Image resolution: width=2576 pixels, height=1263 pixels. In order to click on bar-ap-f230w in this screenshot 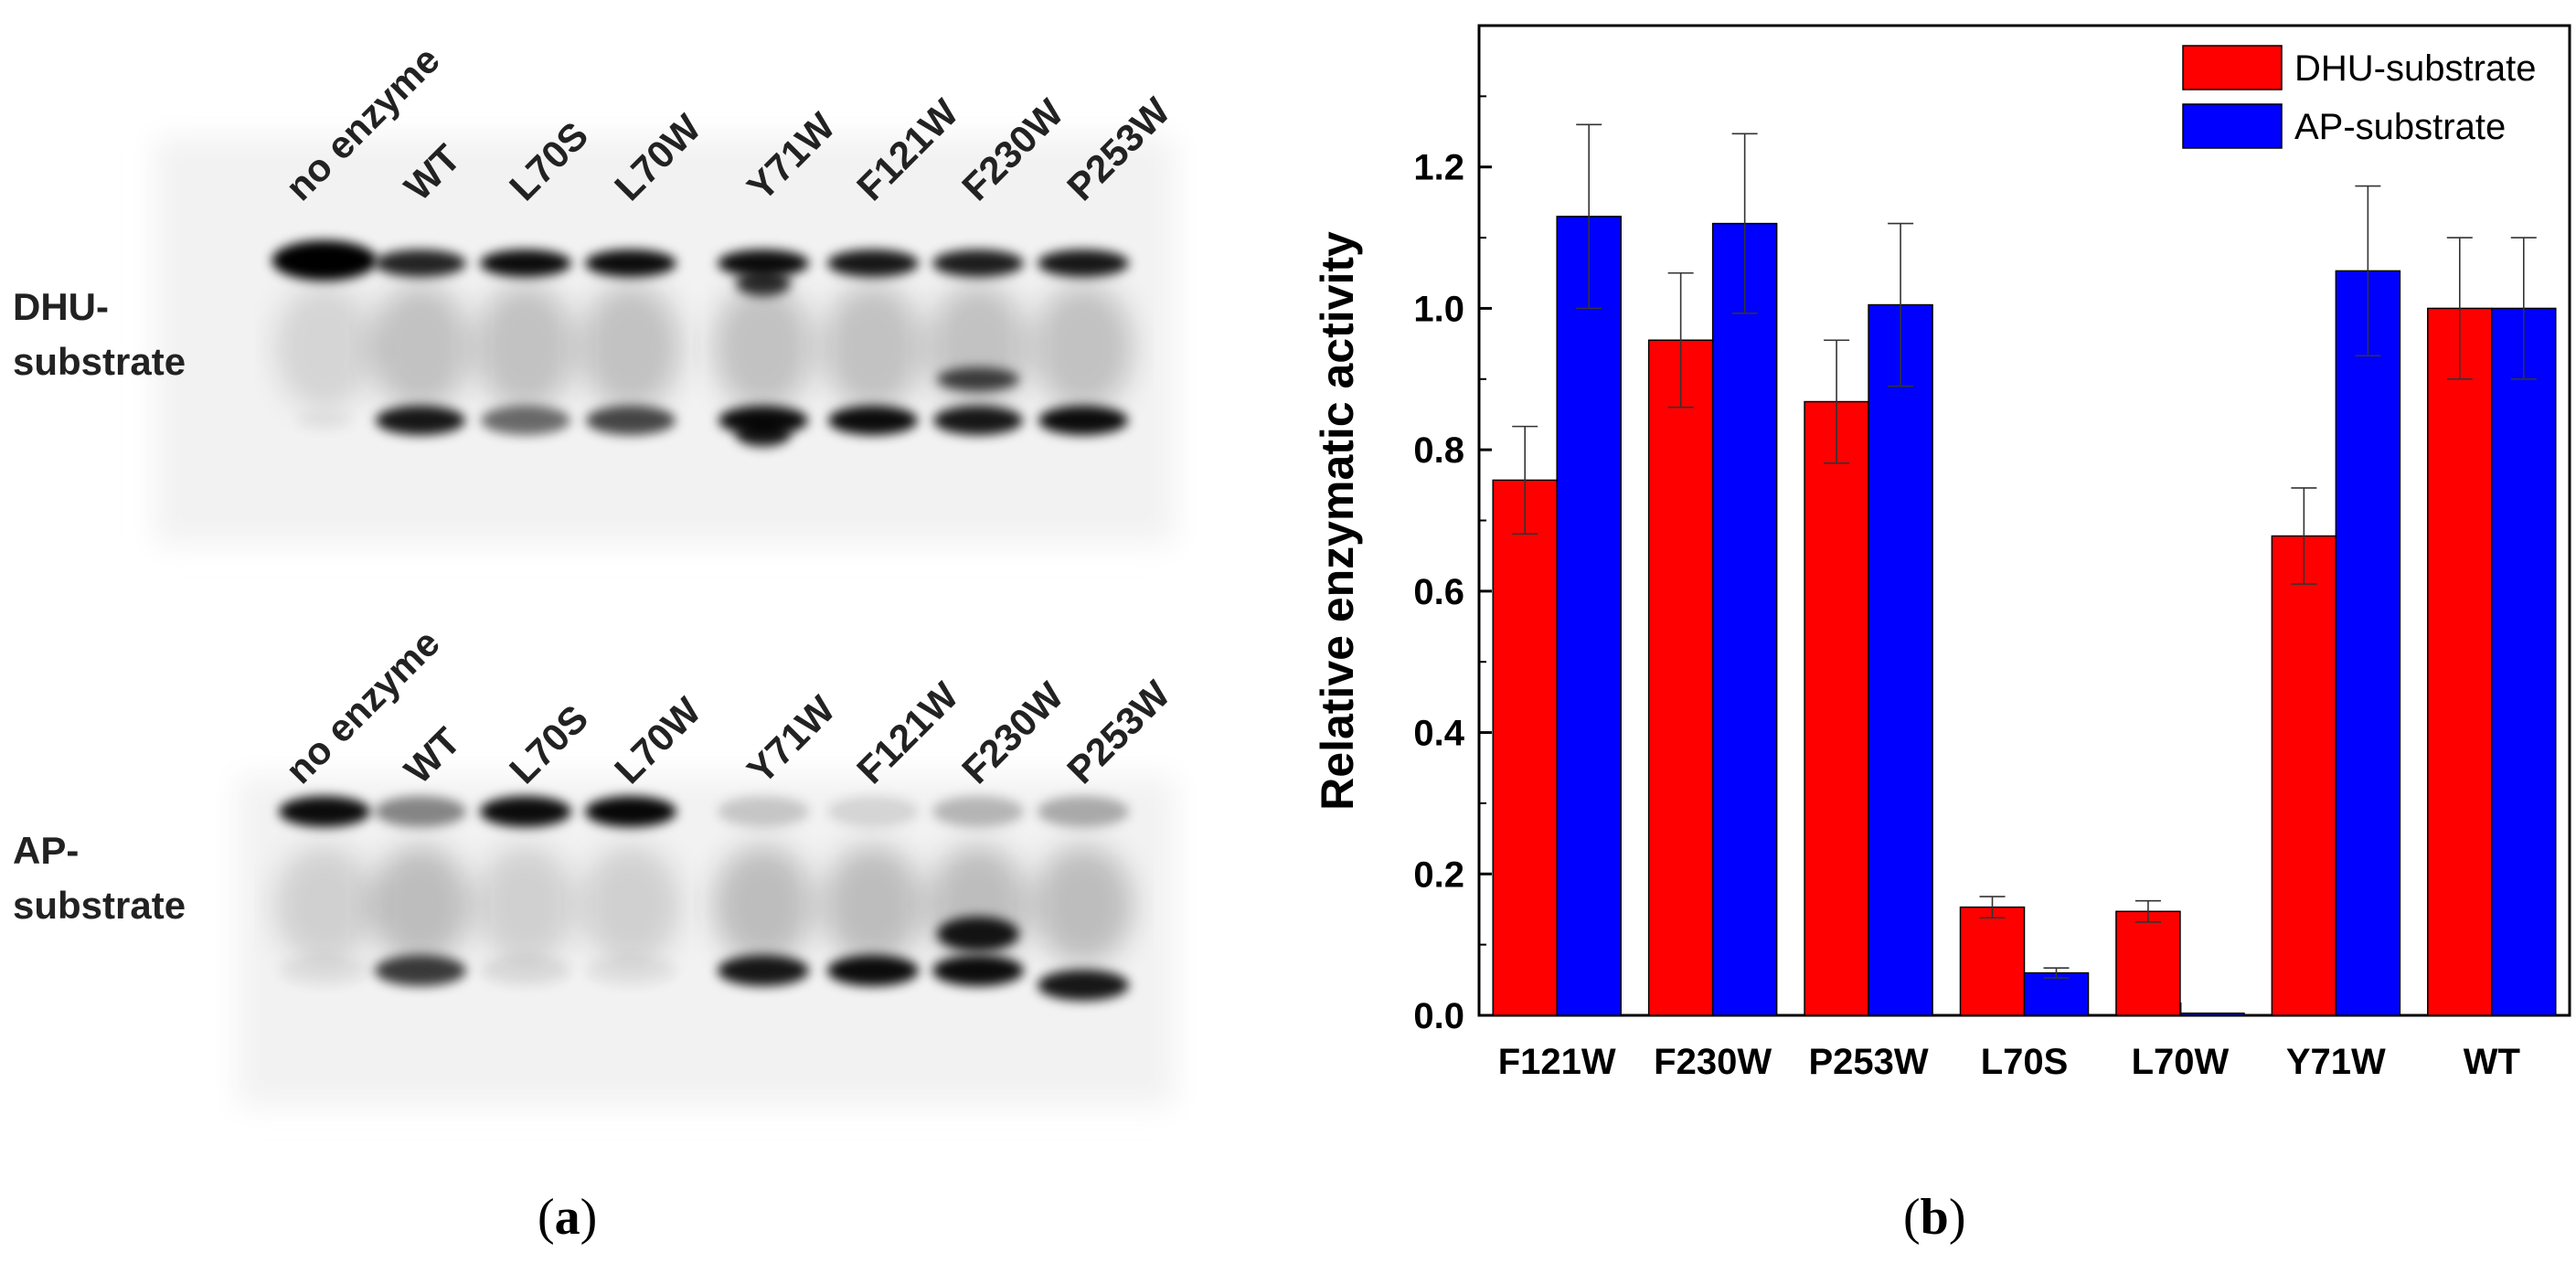, I will do `click(1744, 619)`.